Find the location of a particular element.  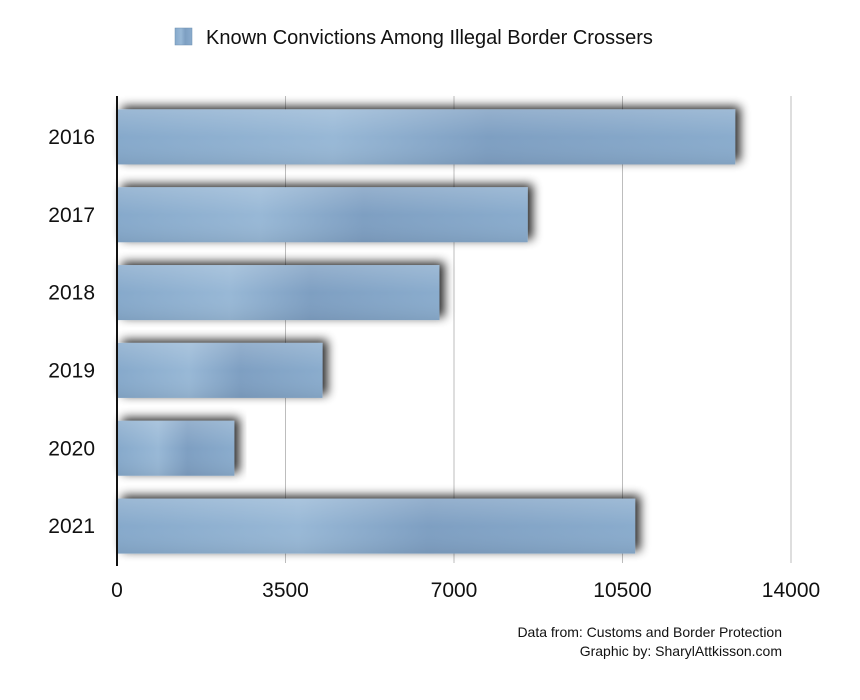

y-tick-label: 2021 is located at coordinates (71, 526).